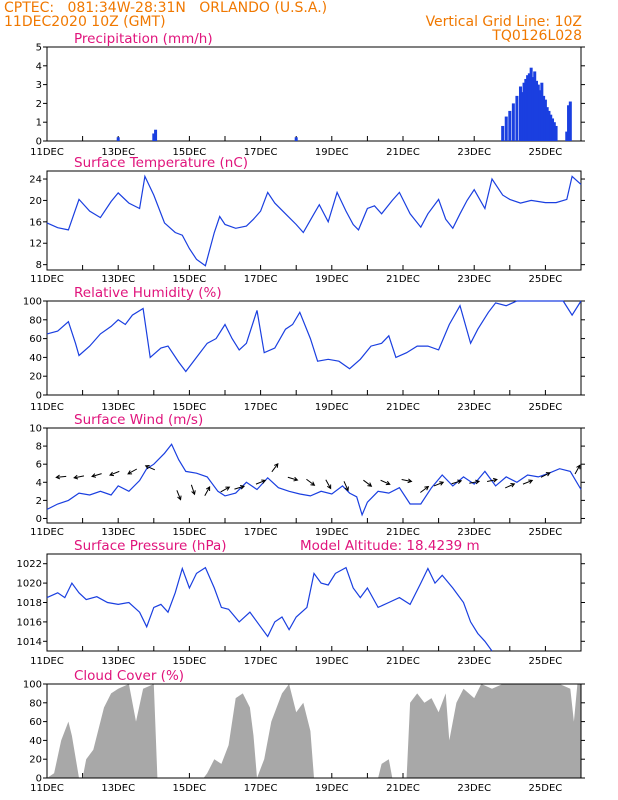 The height and width of the screenshot is (800, 618). I want to click on header-grid-note: Vertical Grid Line: 10Z, so click(503, 22).